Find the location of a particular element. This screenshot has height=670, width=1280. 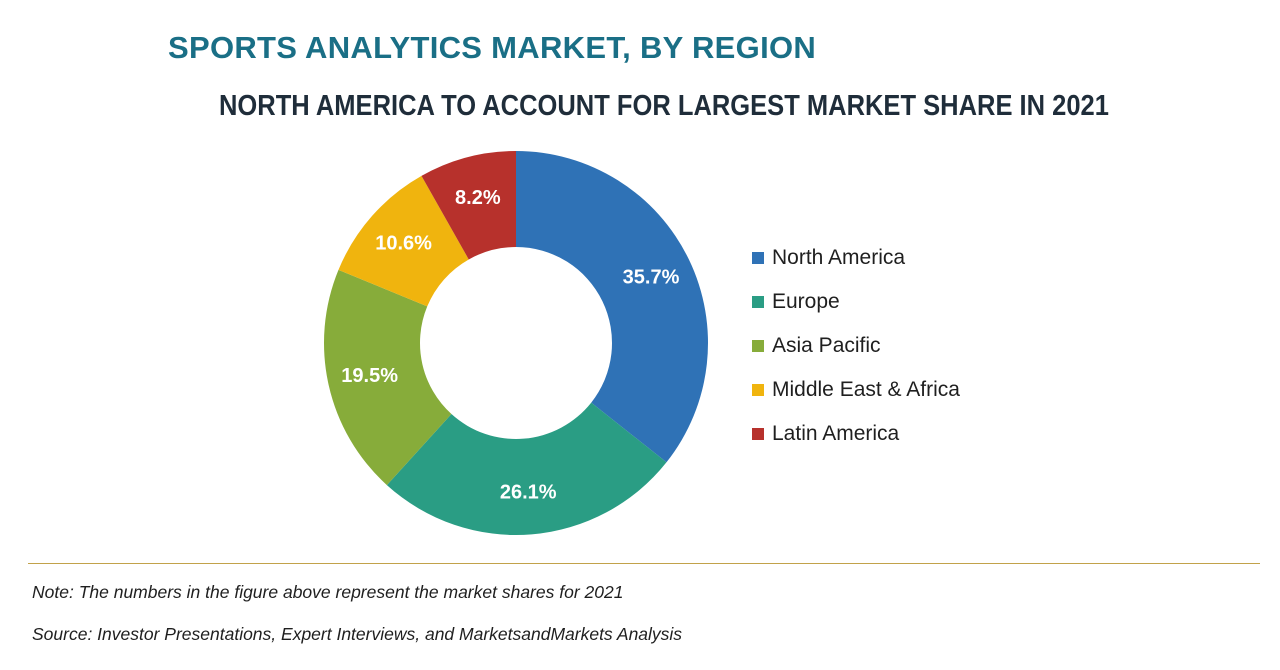

legend-label: Europe is located at coordinates (806, 301).